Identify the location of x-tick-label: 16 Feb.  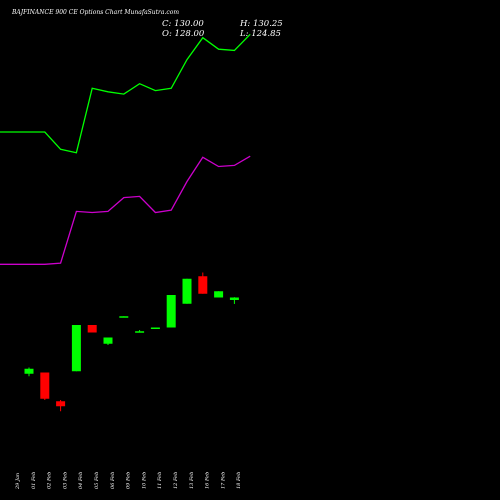
(208, 480).